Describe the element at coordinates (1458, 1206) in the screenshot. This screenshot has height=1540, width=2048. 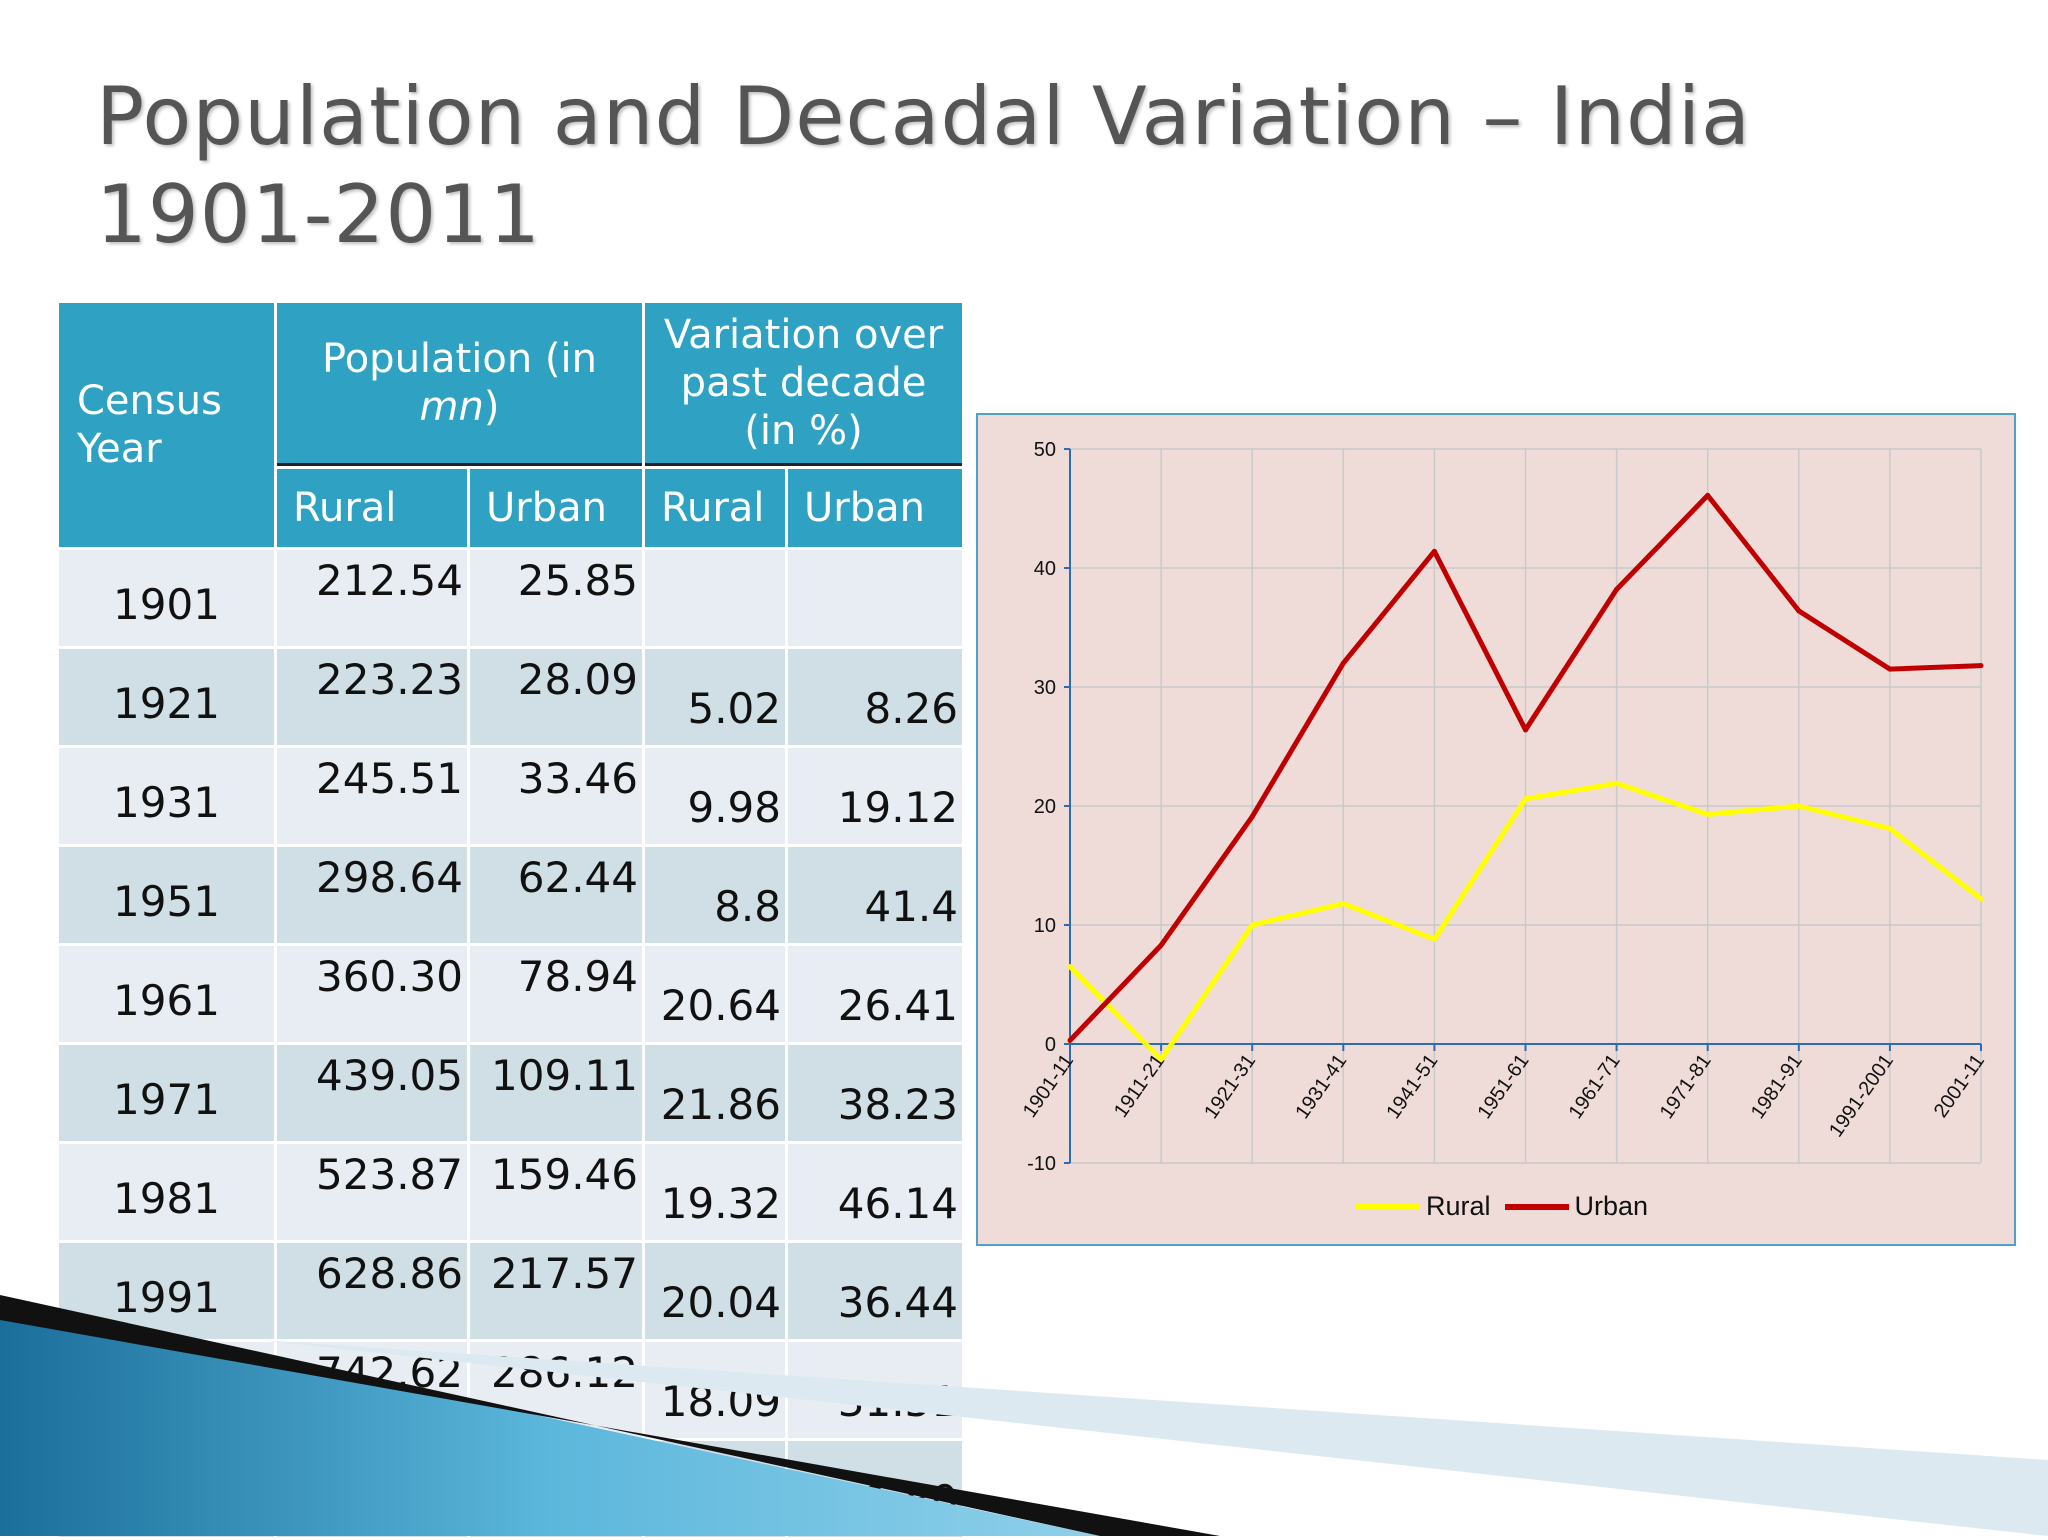
I see `legend-label-rural: Rural` at that location.